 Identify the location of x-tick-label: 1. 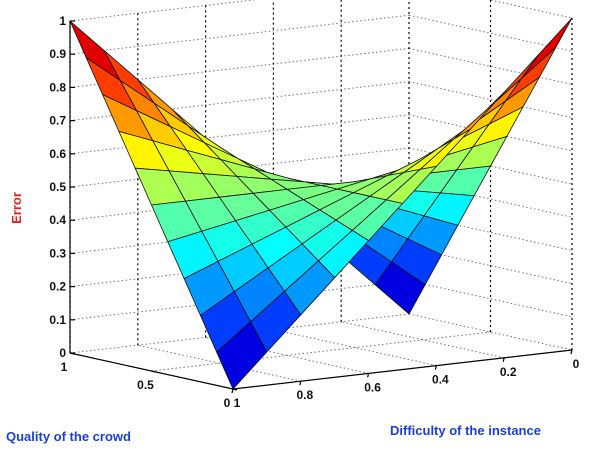
(64, 367).